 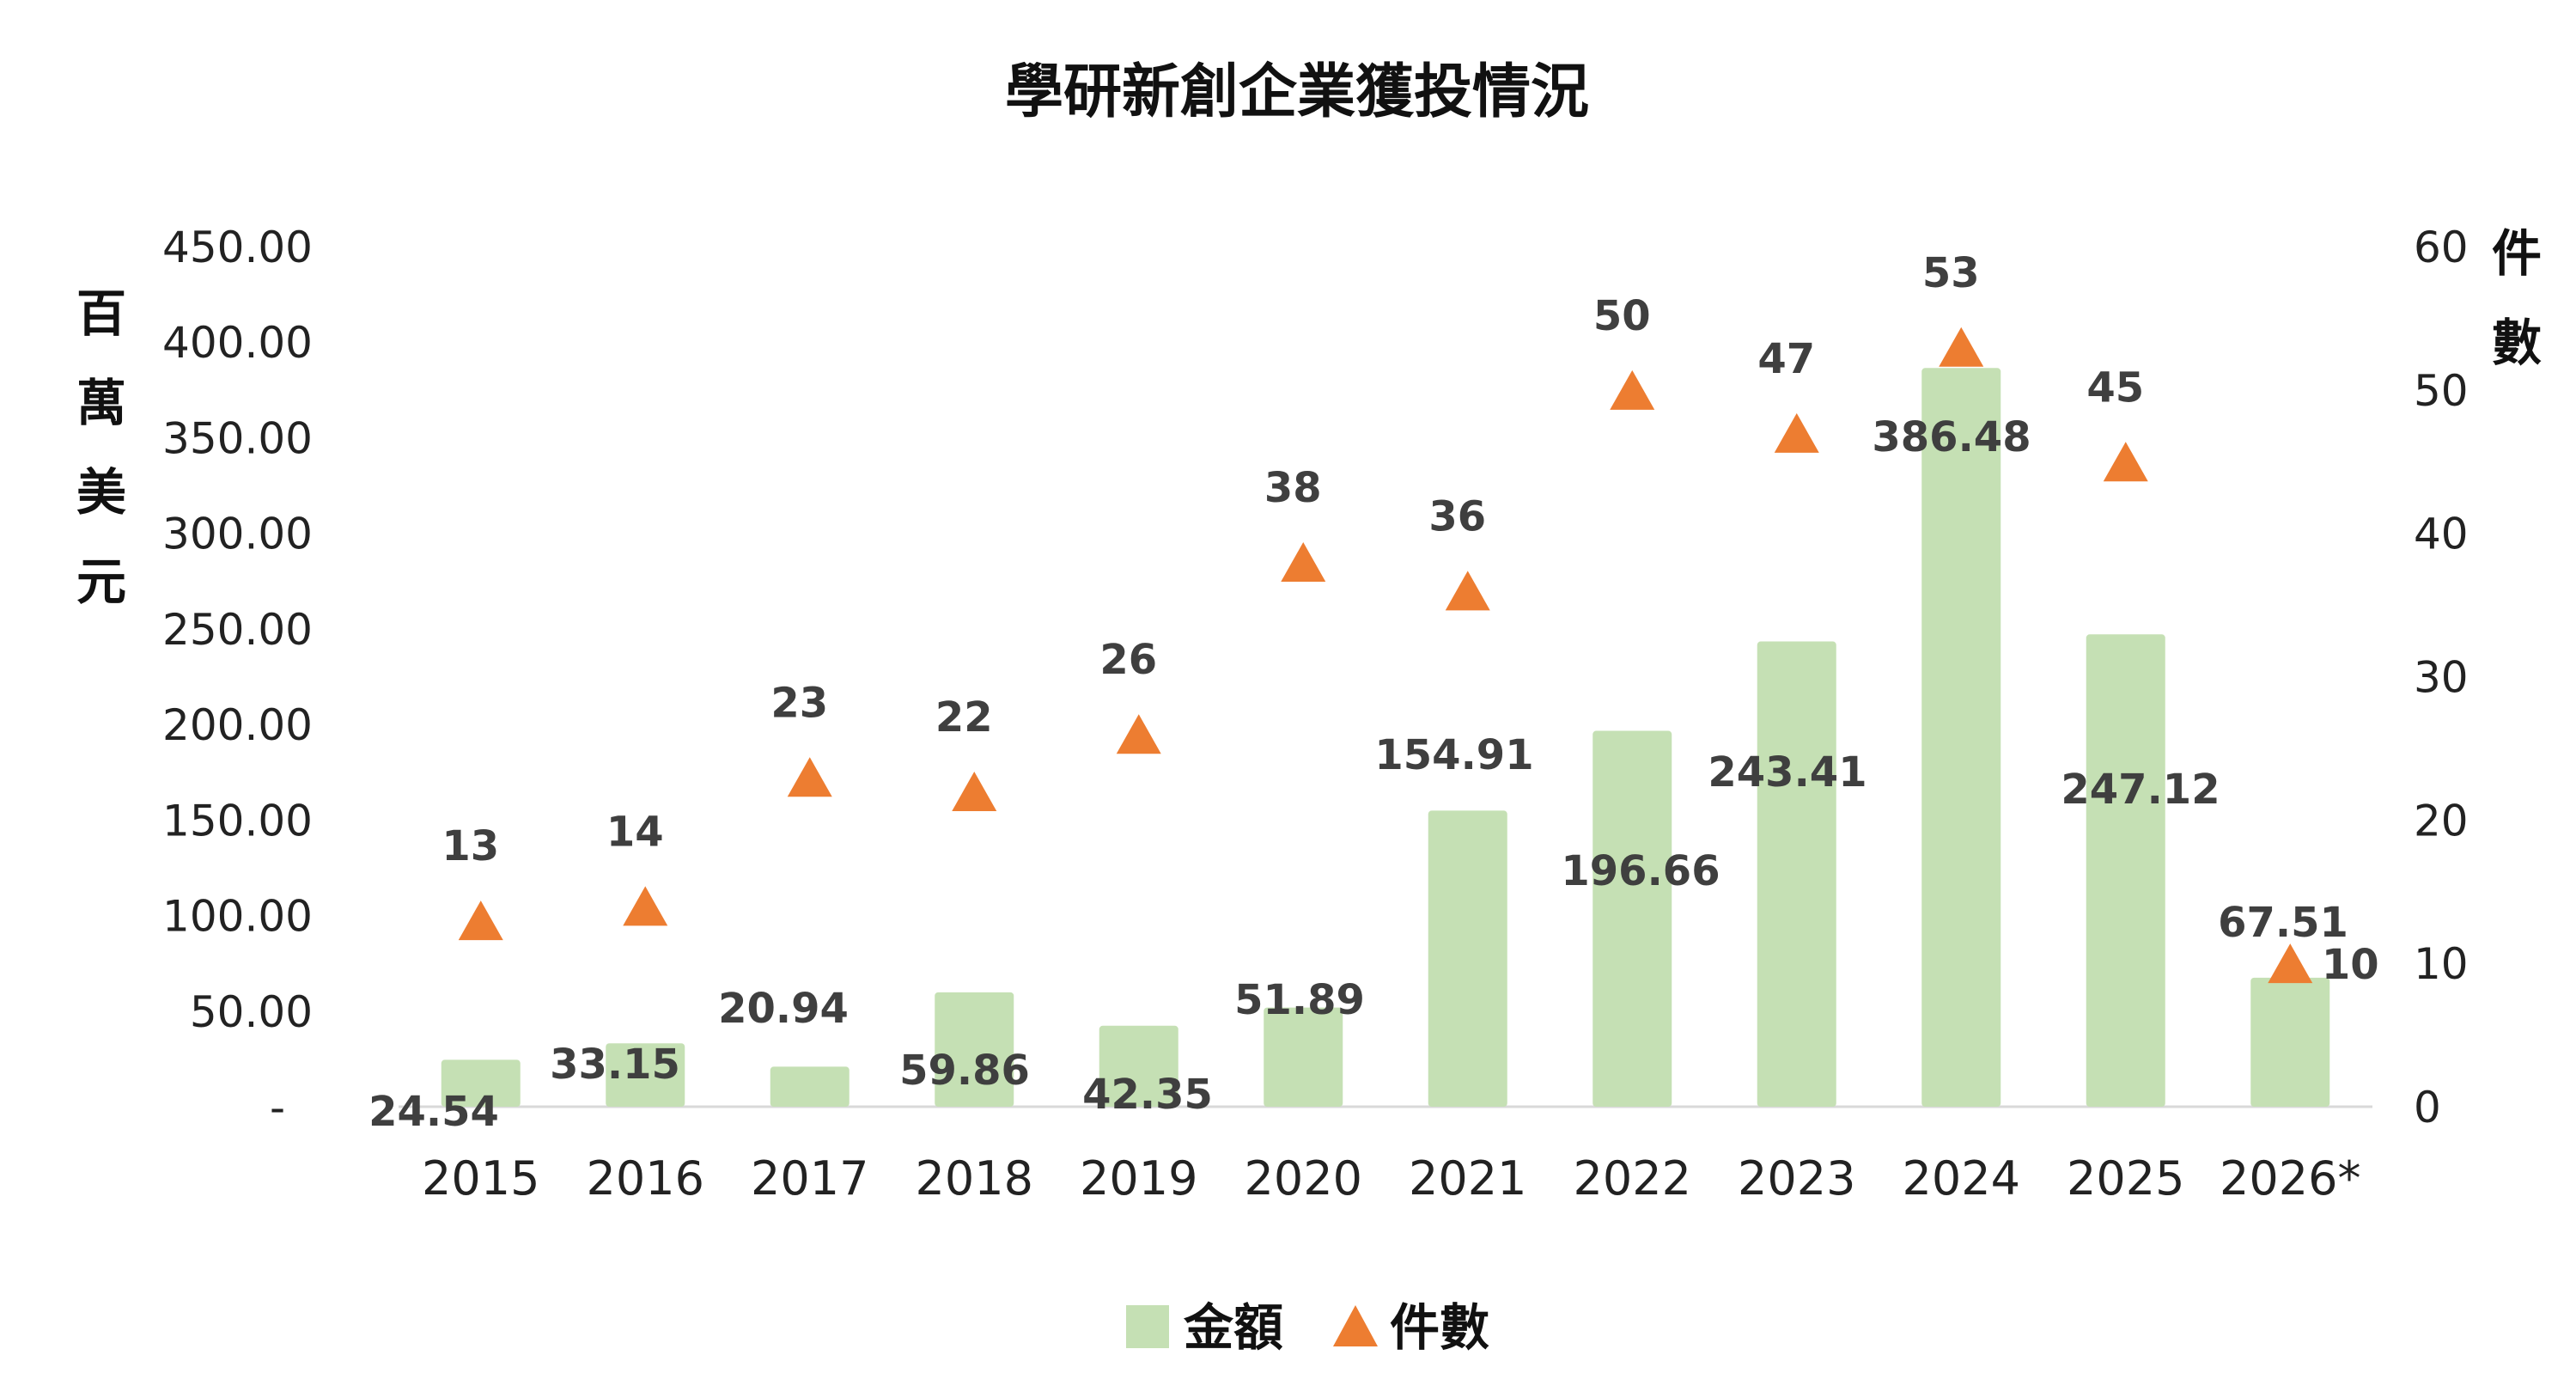 I want to click on bar-2018, so click(x=974, y=1049).